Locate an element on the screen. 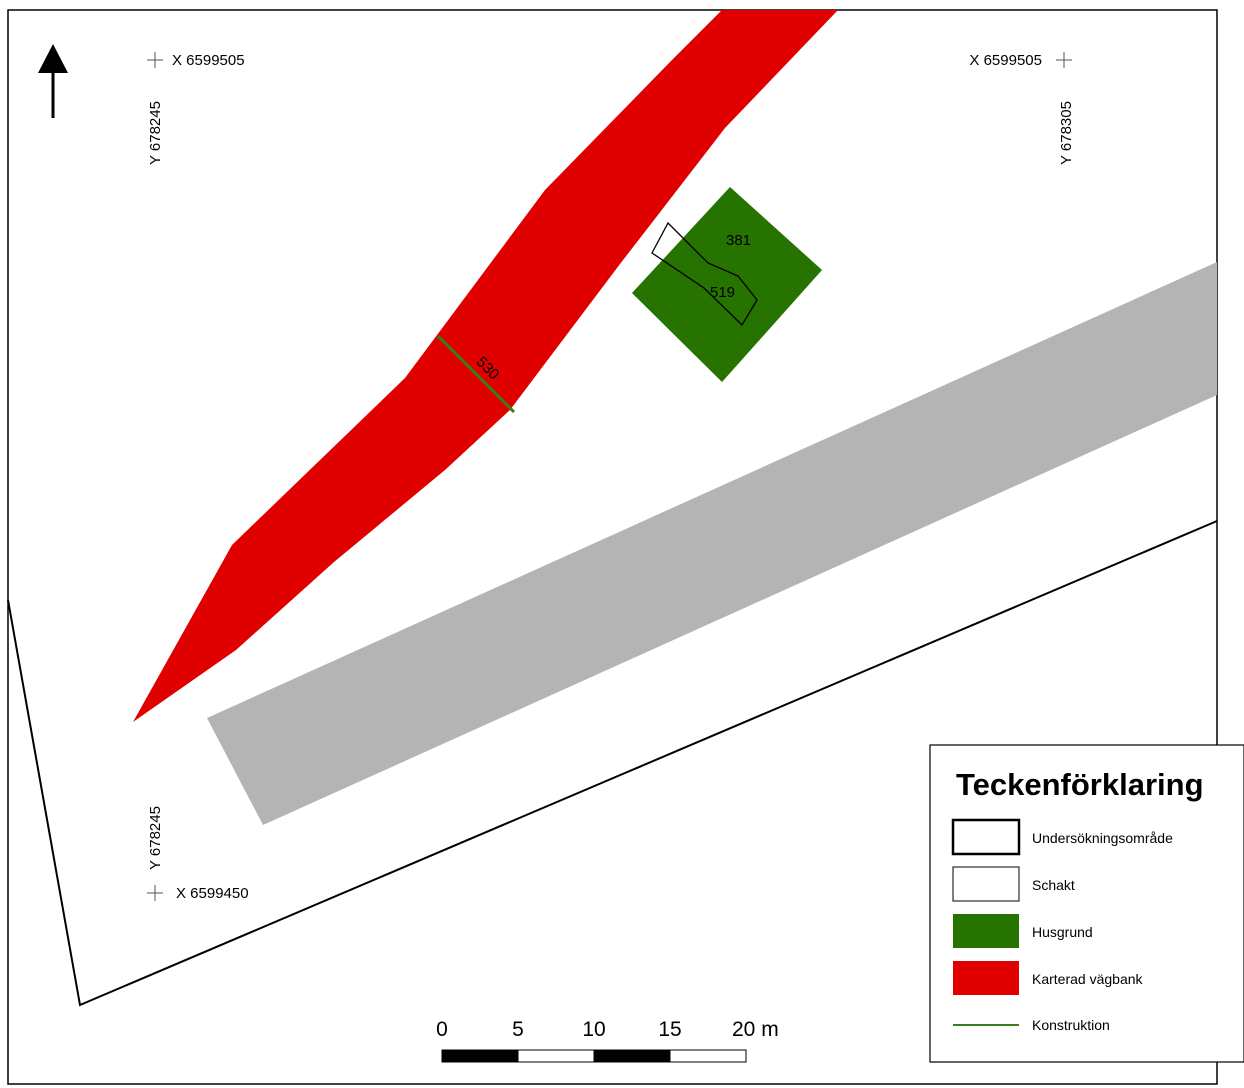 The width and height of the screenshot is (1244, 1088). scale-tick-5: 5 is located at coordinates (518, 1029).